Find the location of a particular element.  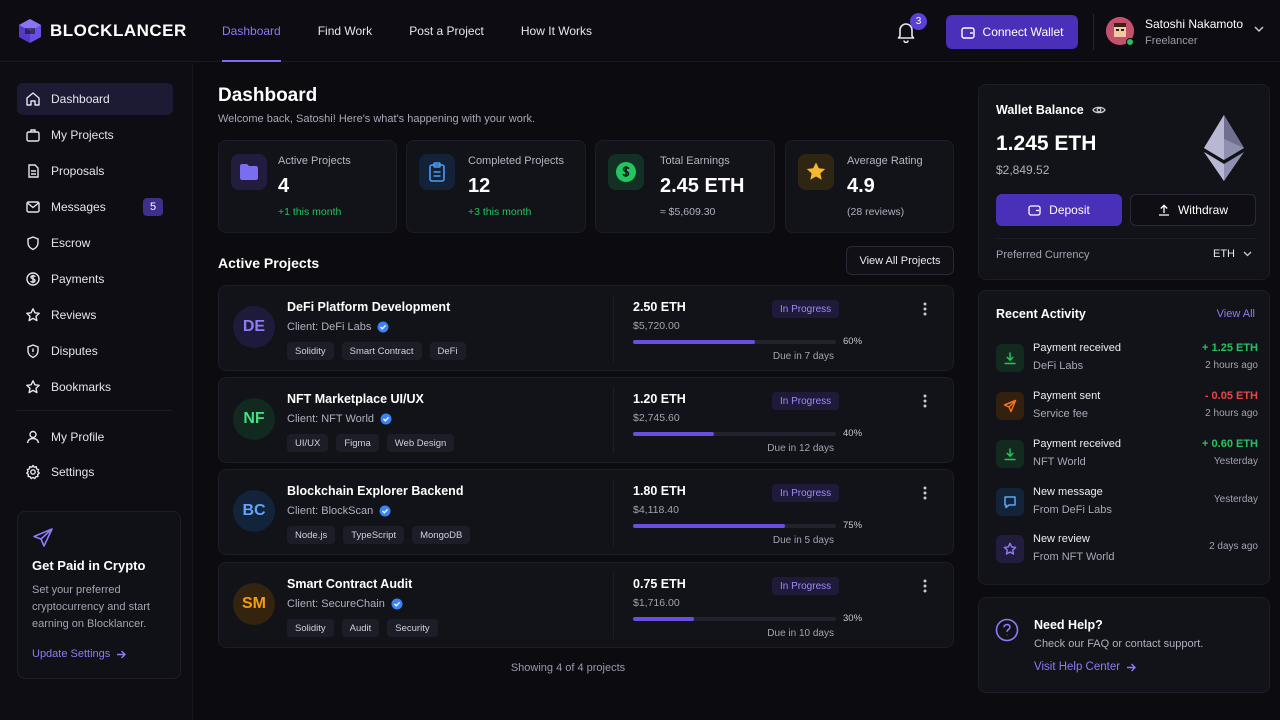

eye-icon is located at coordinates (1099, 110).